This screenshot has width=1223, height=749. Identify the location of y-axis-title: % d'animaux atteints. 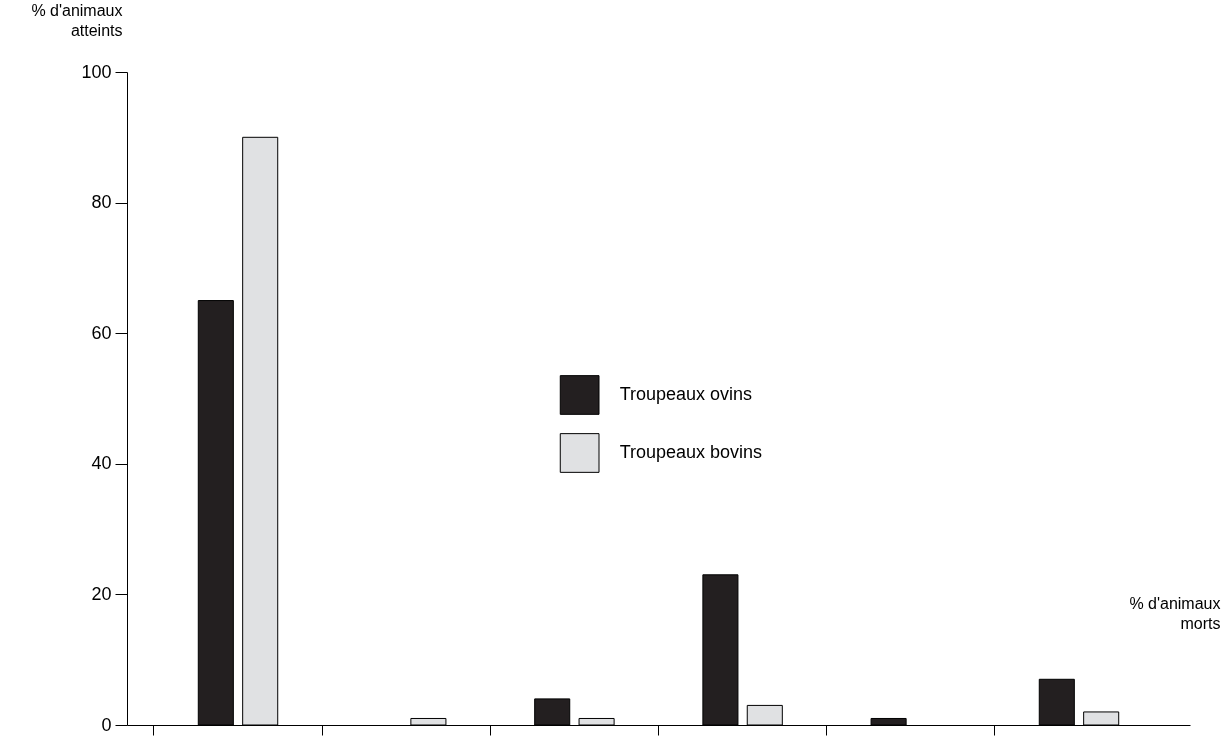
(77, 20).